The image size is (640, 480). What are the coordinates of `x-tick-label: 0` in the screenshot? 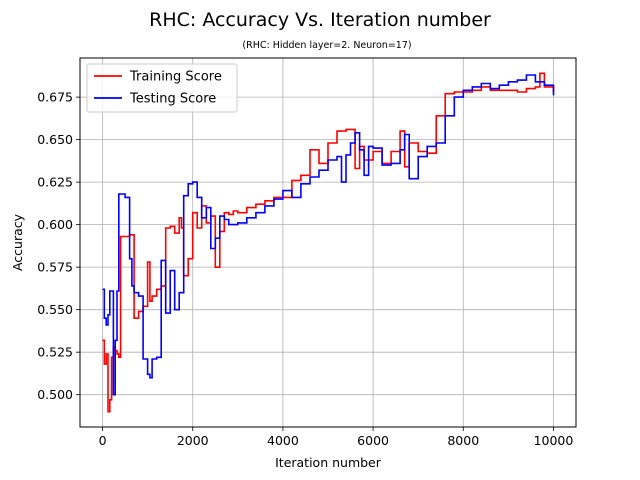 It's located at (103, 440).